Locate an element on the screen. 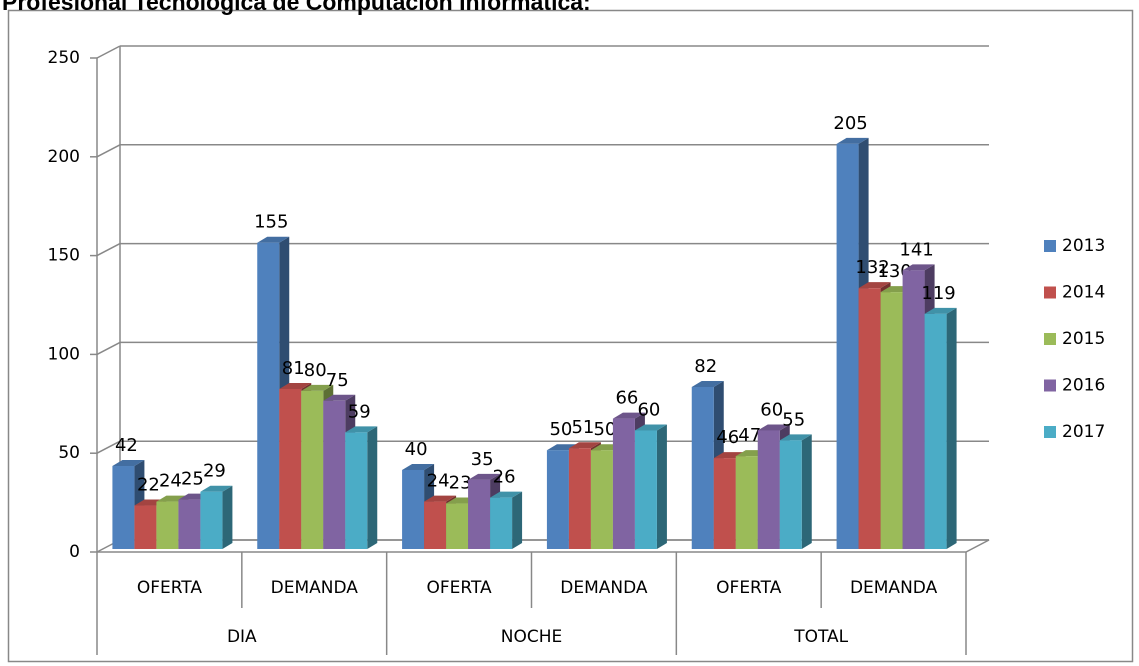  value-label: 35 is located at coordinates (482, 459).